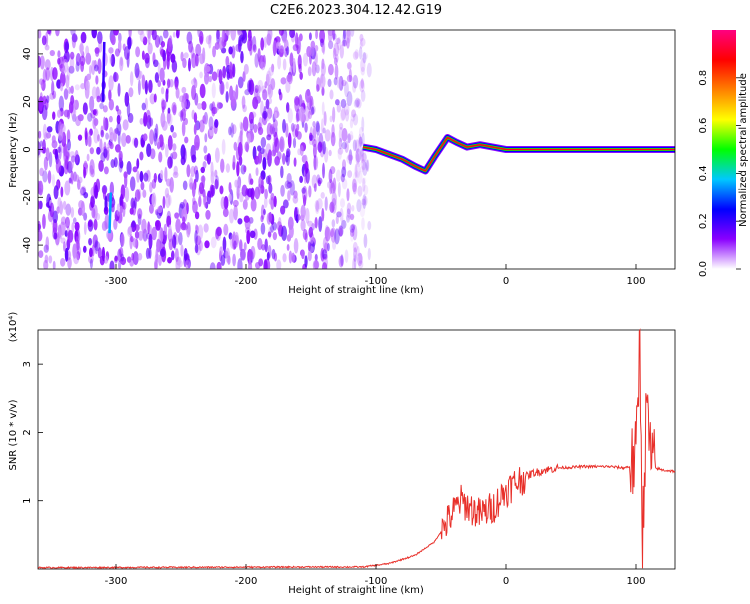 Image resolution: width=750 pixels, height=604 pixels. What do you see at coordinates (27, 149) in the screenshot?
I see `spectrogram-y-tick-label: 0` at bounding box center [27, 149].